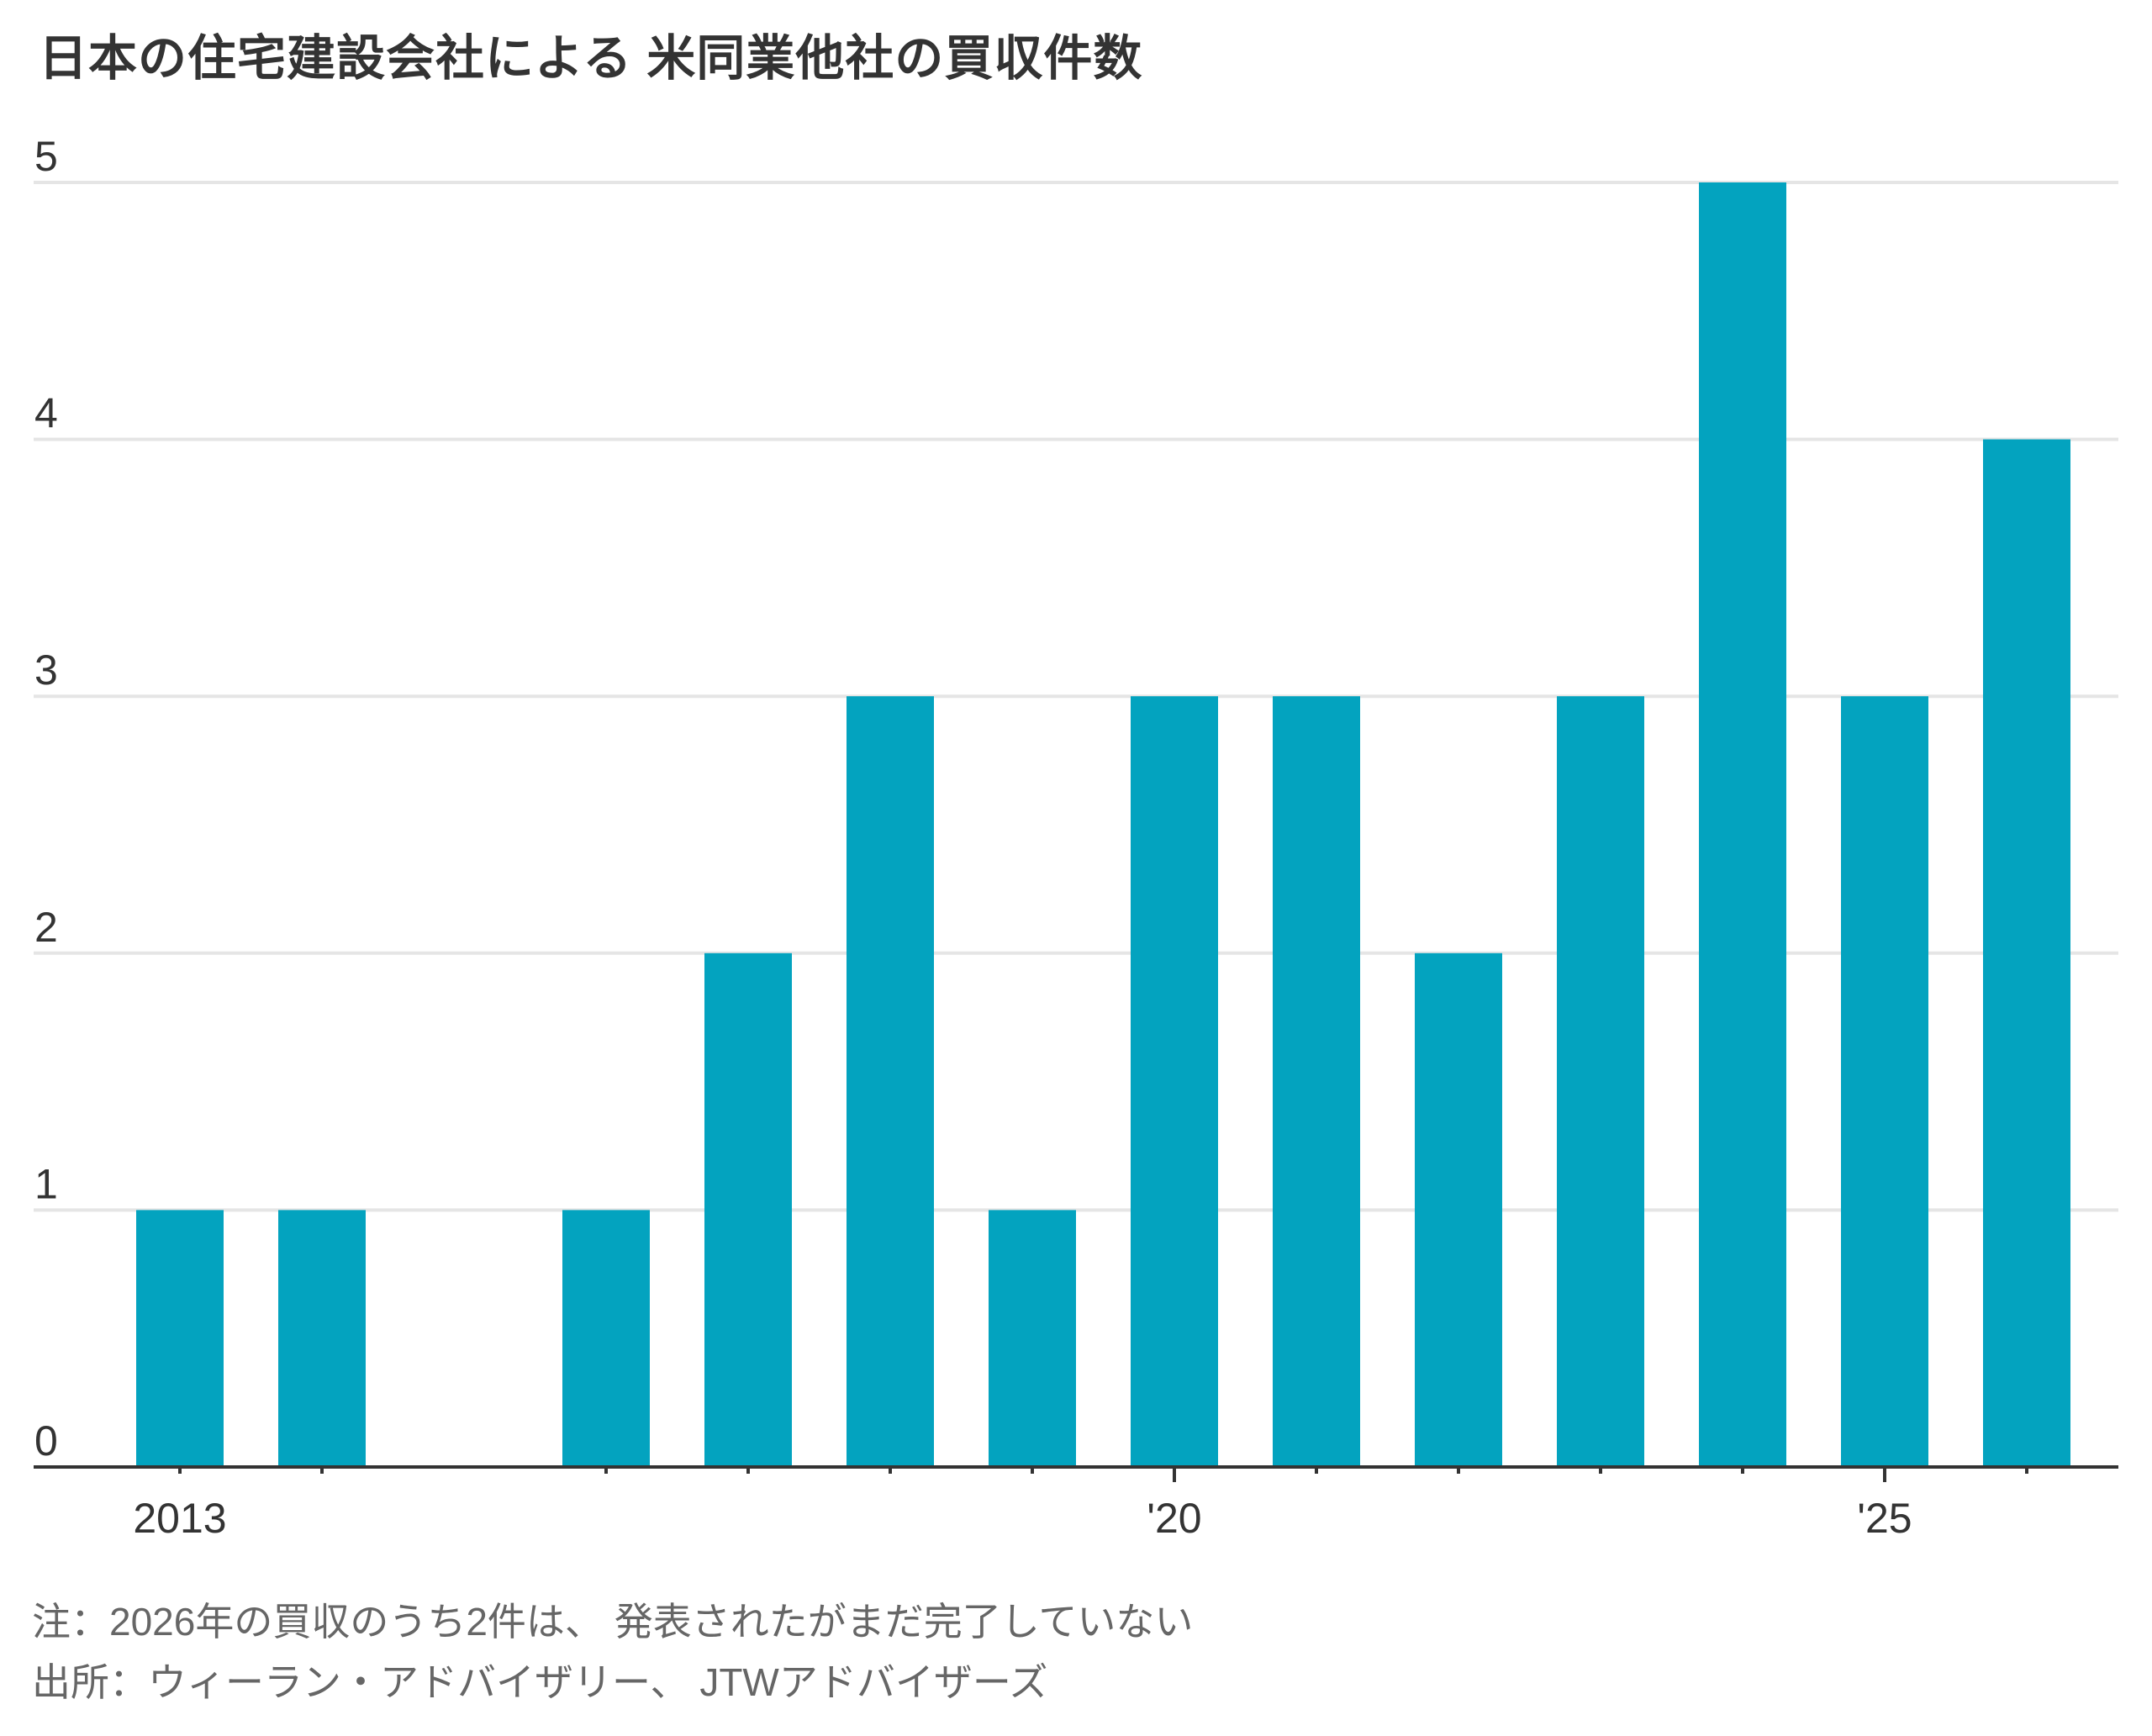 The width and height of the screenshot is (2152, 1736). What do you see at coordinates (1174, 1518) in the screenshot?
I see `x-tick-label: '20` at bounding box center [1174, 1518].